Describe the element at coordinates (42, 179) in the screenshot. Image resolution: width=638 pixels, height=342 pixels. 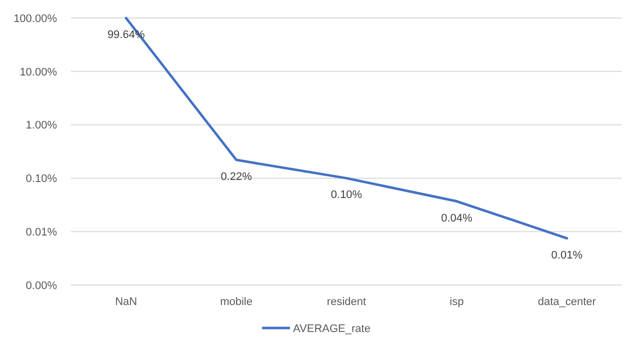
I see `y-tick-label: 0.10%` at that location.